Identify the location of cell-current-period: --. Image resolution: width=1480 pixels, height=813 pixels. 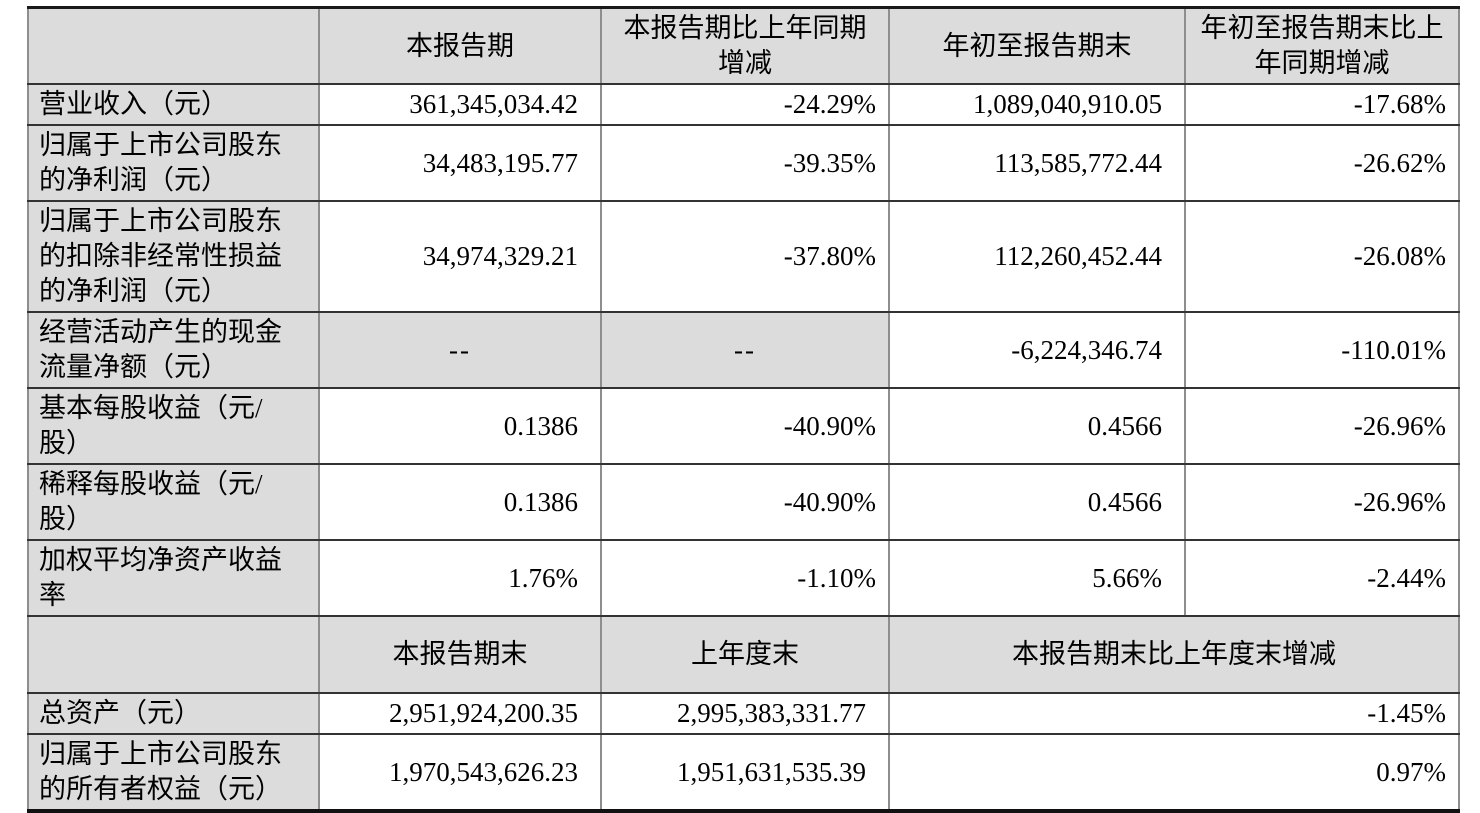
(460, 350).